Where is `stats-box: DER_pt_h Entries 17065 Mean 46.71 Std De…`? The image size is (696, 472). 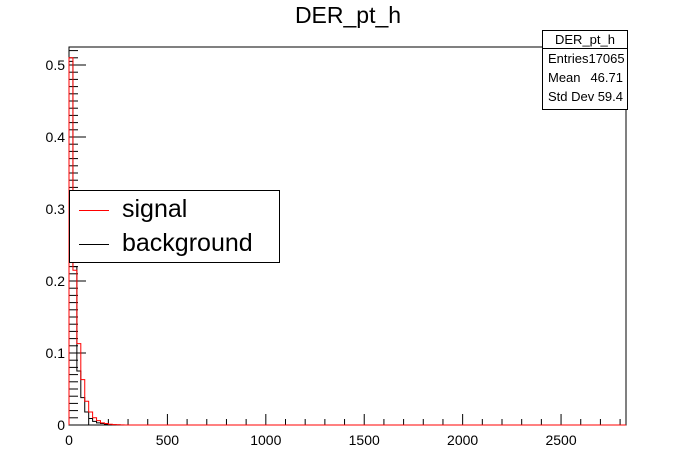 stats-box: DER_pt_h Entries 17065 Mean 46.71 Std De… is located at coordinates (585, 70).